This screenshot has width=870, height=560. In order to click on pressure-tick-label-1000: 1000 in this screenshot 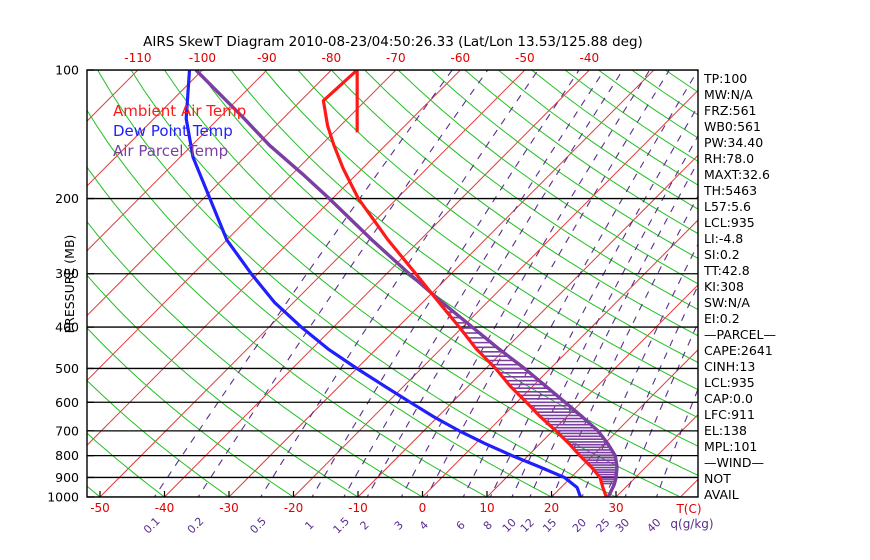, I will do `click(63, 497)`.